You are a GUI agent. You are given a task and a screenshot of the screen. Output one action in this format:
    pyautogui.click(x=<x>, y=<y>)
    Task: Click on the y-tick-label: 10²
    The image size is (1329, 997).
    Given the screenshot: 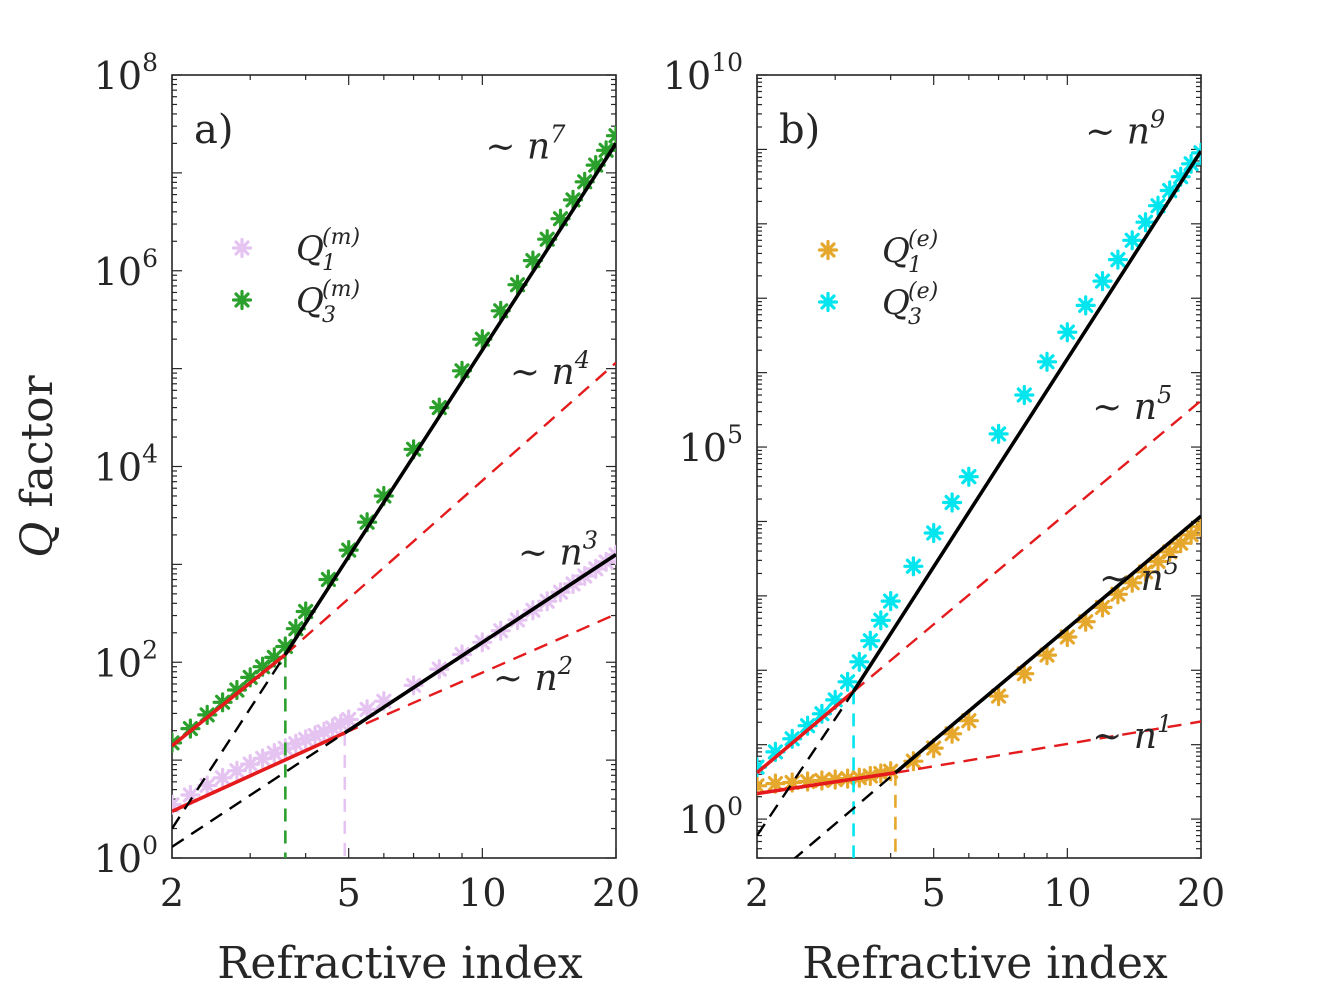 What is the action you would take?
    pyautogui.click(x=126, y=660)
    